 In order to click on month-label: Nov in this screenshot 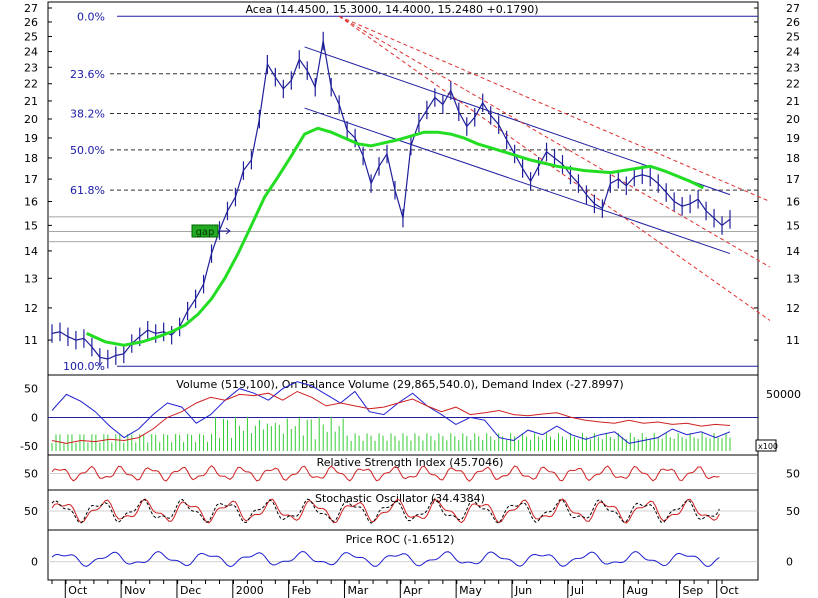, I will do `click(135, 590)`.